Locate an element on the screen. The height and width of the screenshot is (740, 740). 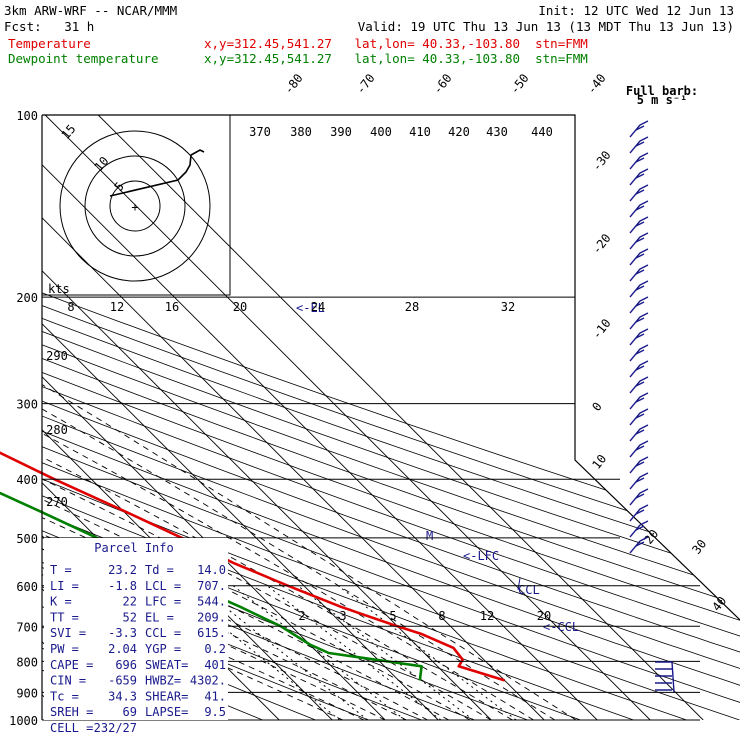
hodograph-units-label: kts is located at coordinates (59, 289).